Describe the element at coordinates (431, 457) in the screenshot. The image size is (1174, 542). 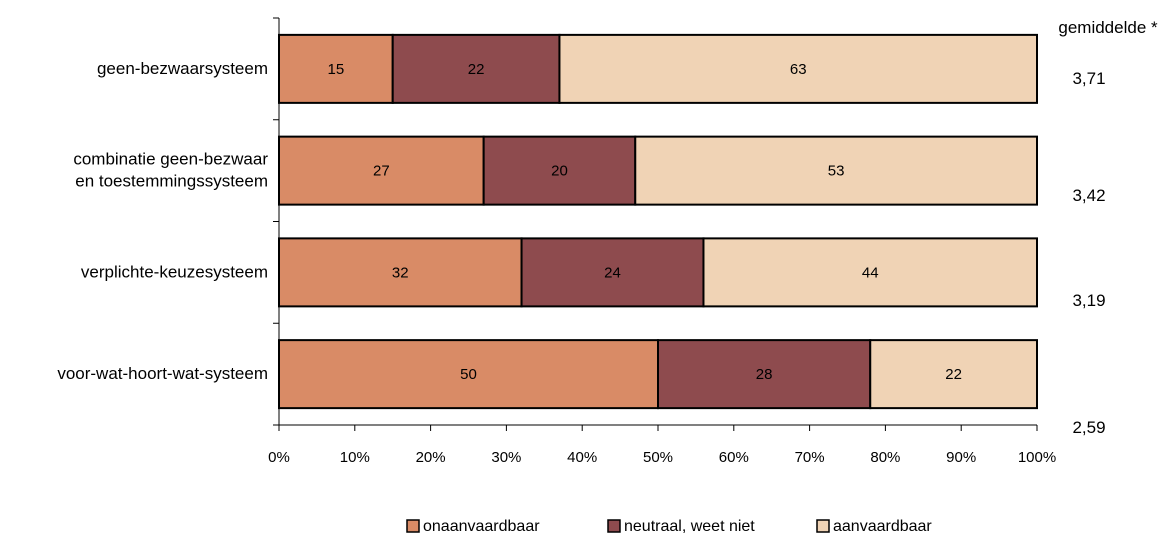
I see `x-tick-label: 20%` at that location.